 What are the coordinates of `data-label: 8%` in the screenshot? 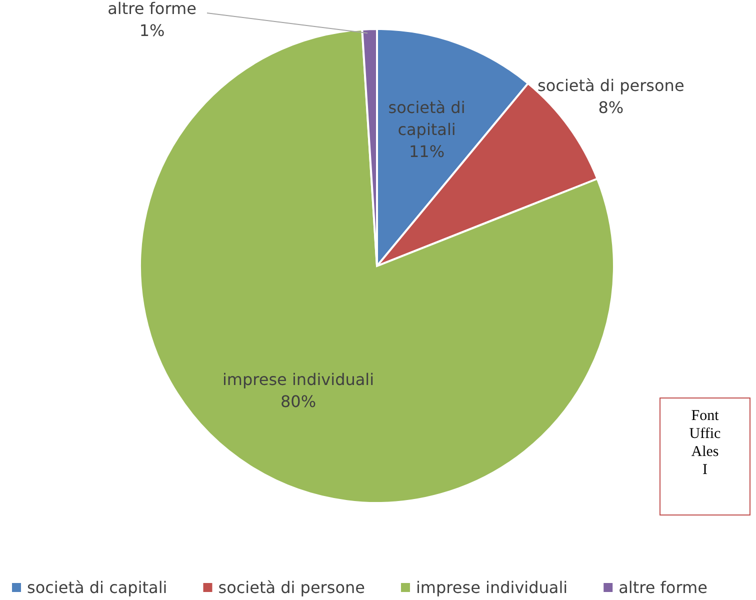 It's located at (611, 108).